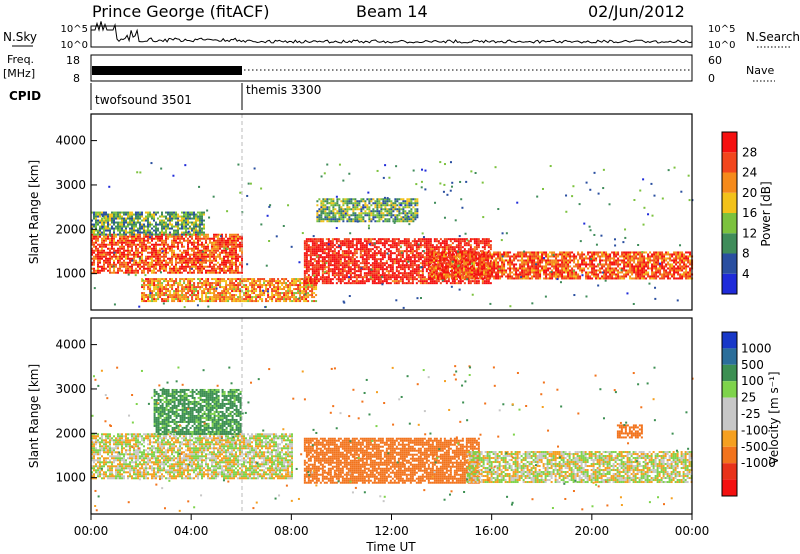 The height and width of the screenshot is (554, 800). Describe the element at coordinates (754, 430) in the screenshot. I see `velocity-colorbar-tick: -100` at that location.